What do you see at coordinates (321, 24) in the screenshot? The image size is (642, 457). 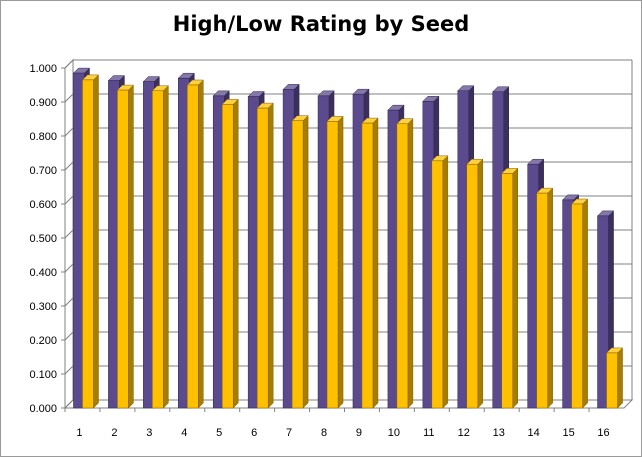 I see `chart-title: High/Low Rating by Seed` at bounding box center [321, 24].